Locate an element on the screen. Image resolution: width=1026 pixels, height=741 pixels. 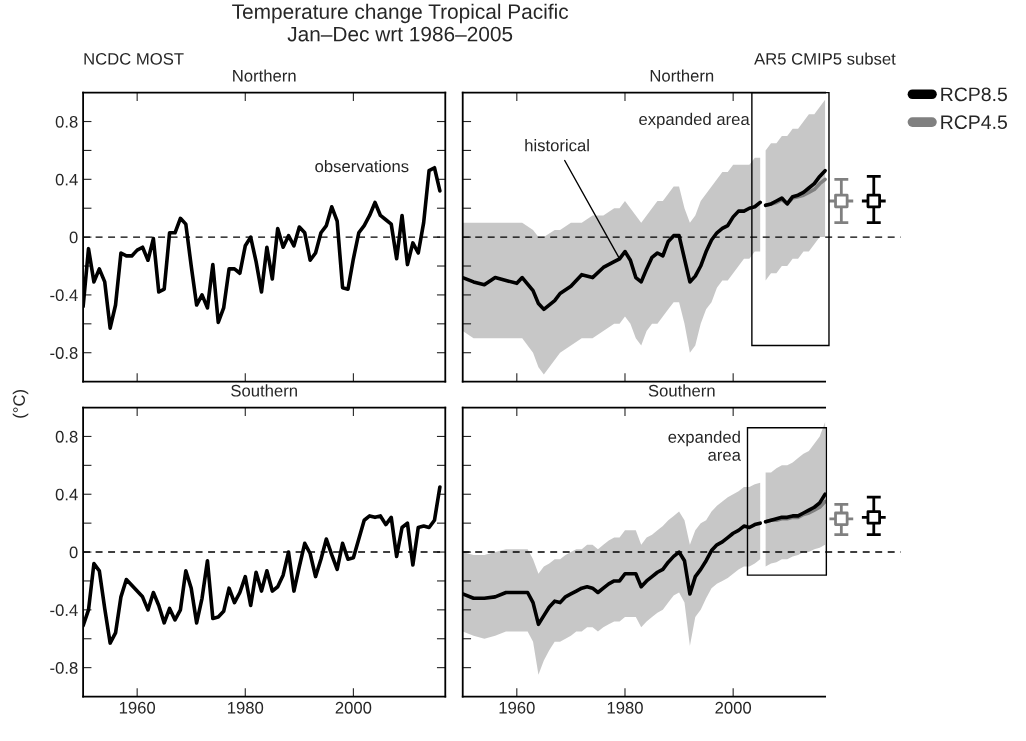
legend-label: RCP4.5 is located at coordinates (974, 122).